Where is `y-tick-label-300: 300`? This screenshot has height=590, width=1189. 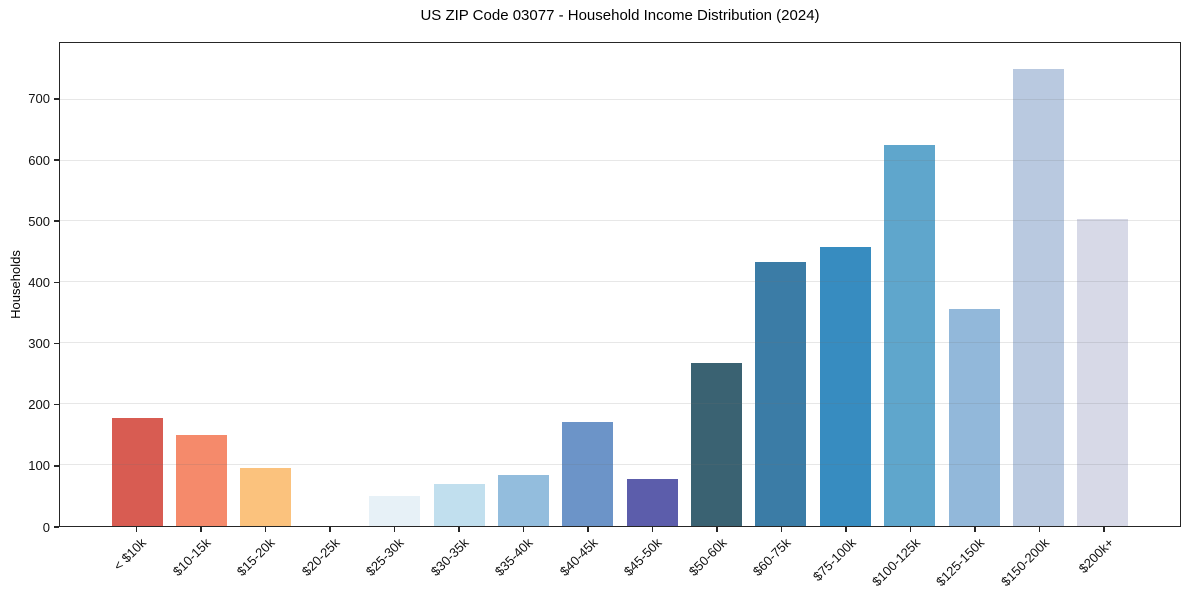
y-tick-label-300: 300 is located at coordinates (39, 344).